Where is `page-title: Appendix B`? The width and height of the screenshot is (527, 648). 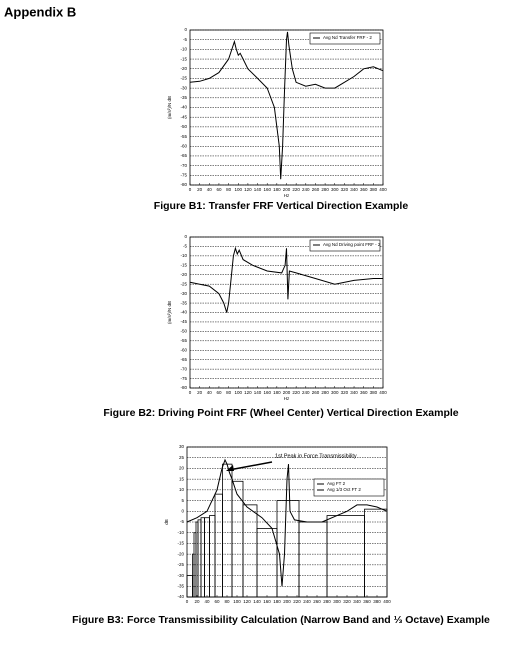
page-title: Appendix B is located at coordinates (40, 11).